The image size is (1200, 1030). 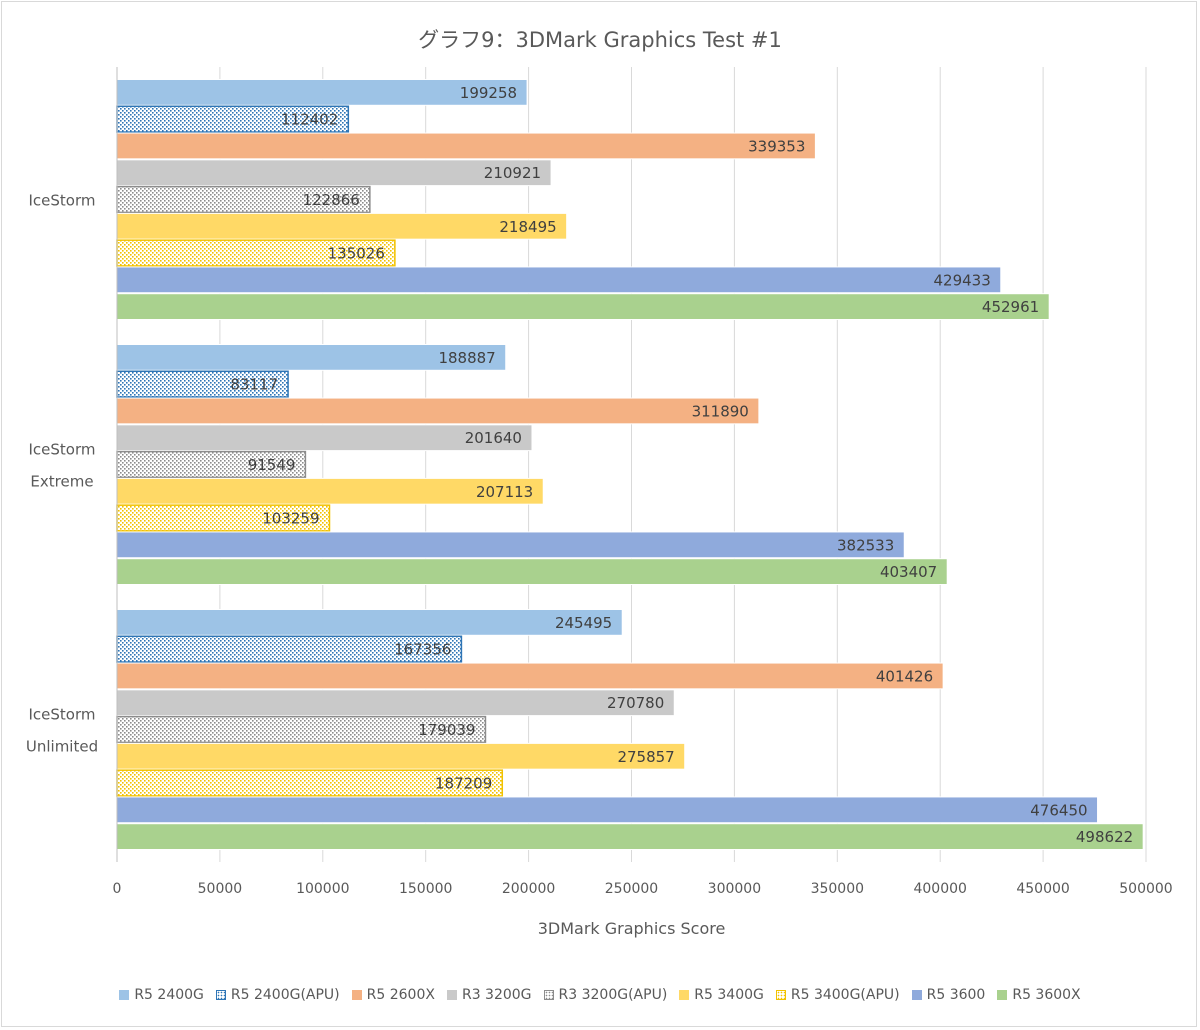 I want to click on data-label: 210921, so click(x=512, y=173).